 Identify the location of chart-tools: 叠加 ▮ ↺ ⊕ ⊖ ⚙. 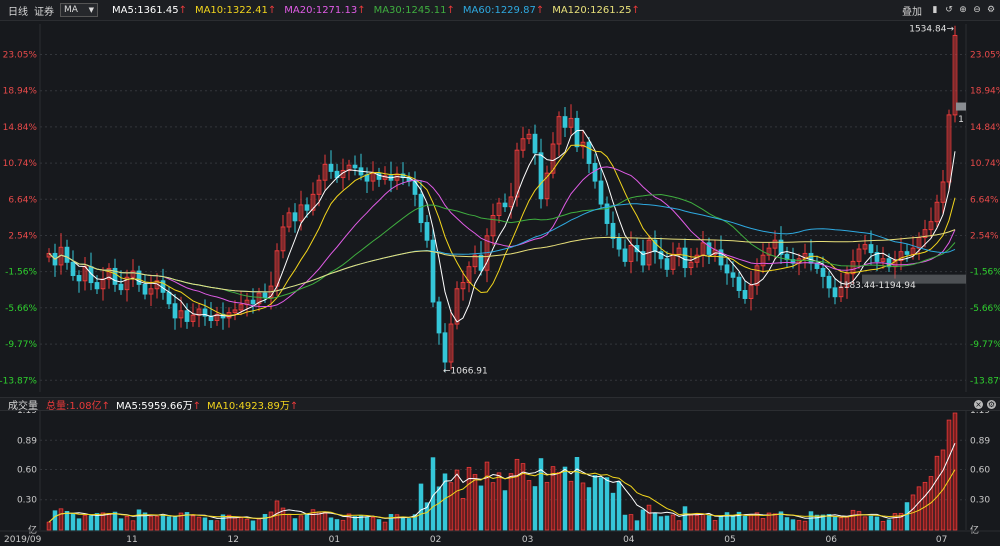
(949, 10).